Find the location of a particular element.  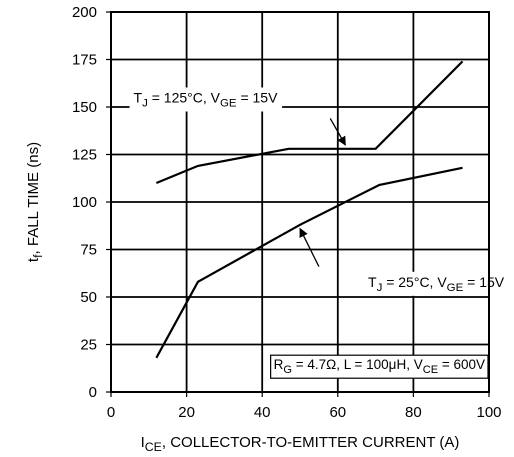

y-tick-label: 0 is located at coordinates (93, 392).